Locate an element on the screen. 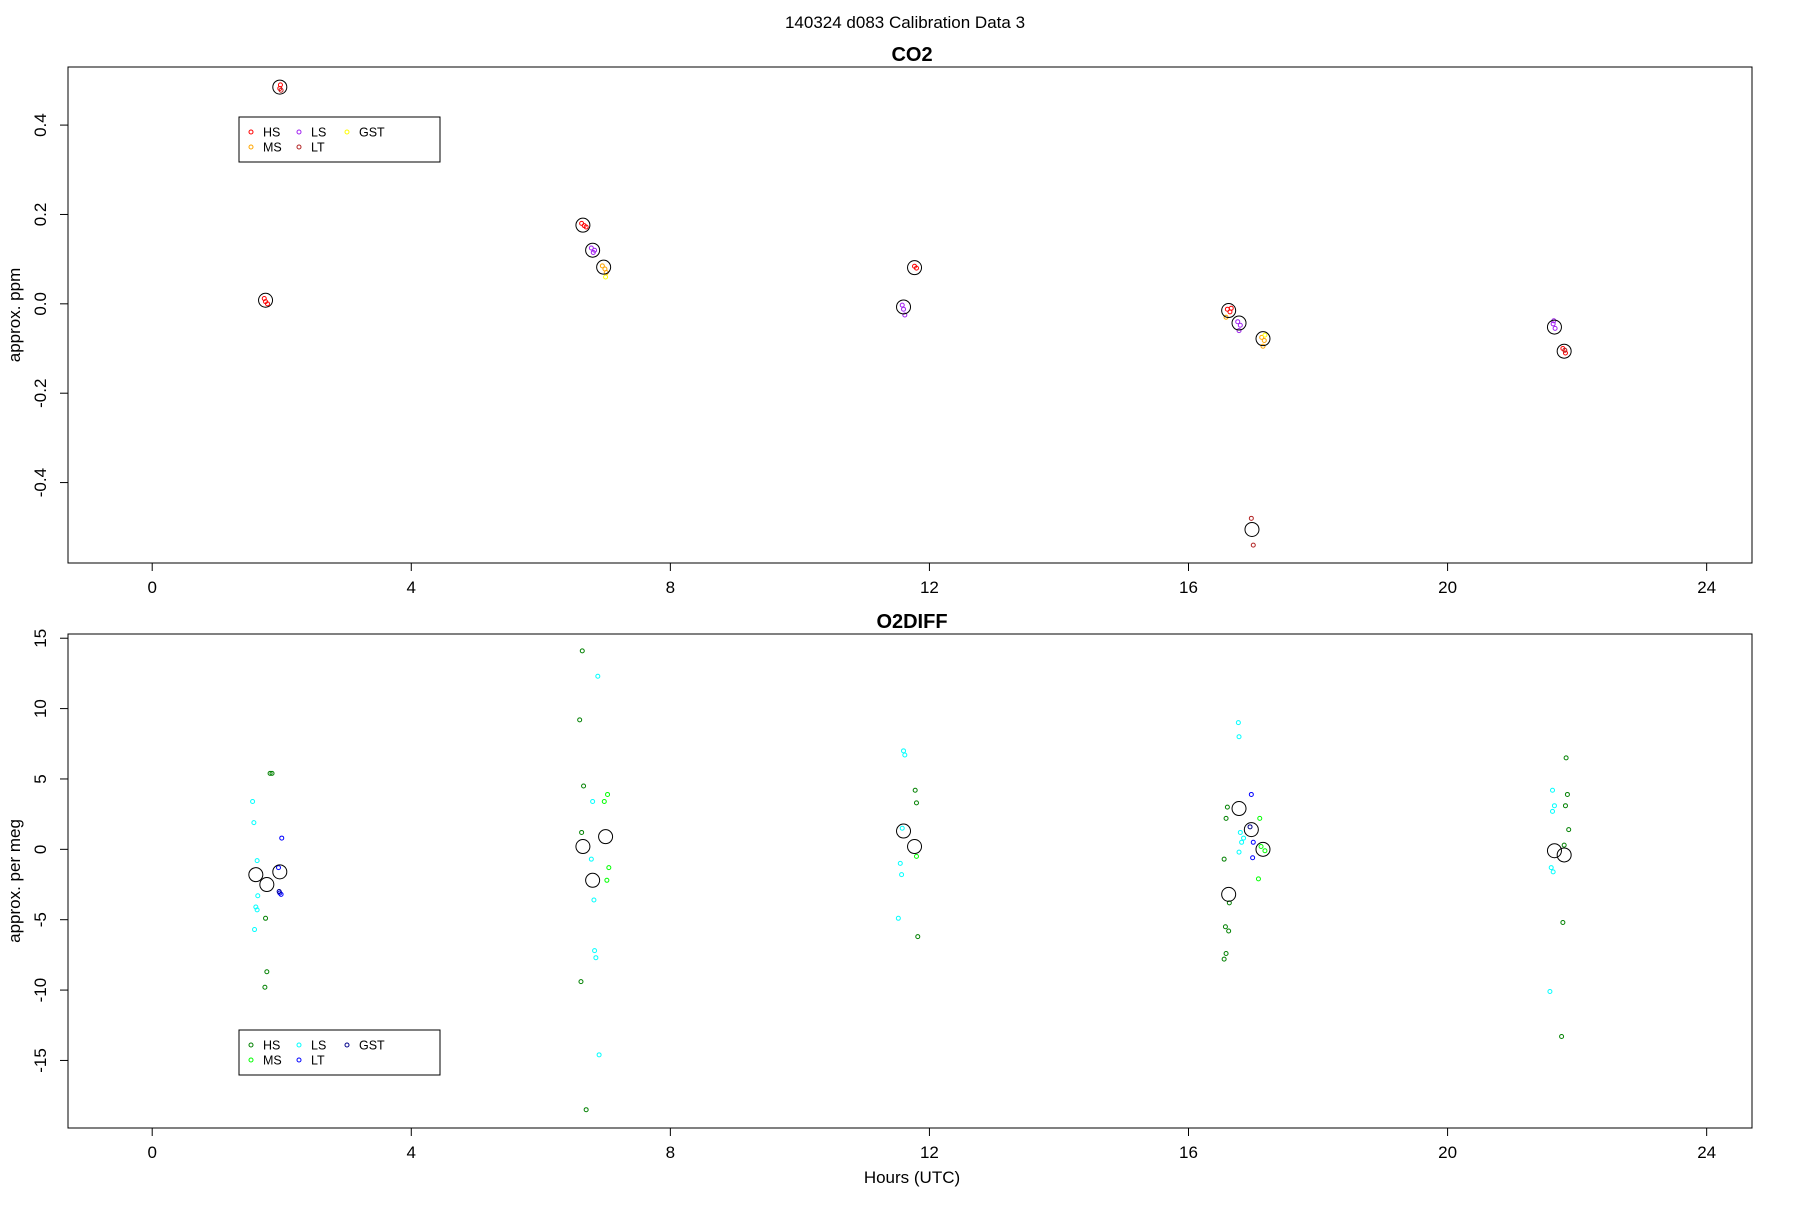 This screenshot has height=1205, width=1800. legend-label: LT is located at coordinates (318, 148).